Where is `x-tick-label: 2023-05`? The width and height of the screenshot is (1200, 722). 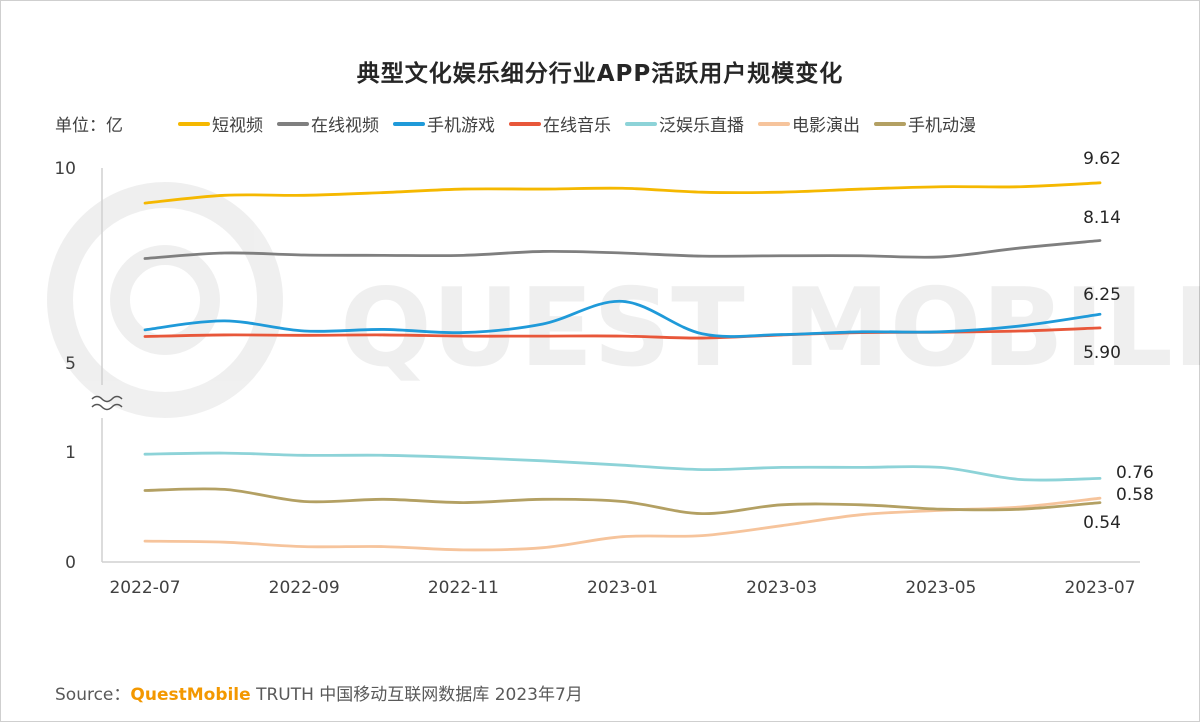 x-tick-label: 2023-05 is located at coordinates (940, 588).